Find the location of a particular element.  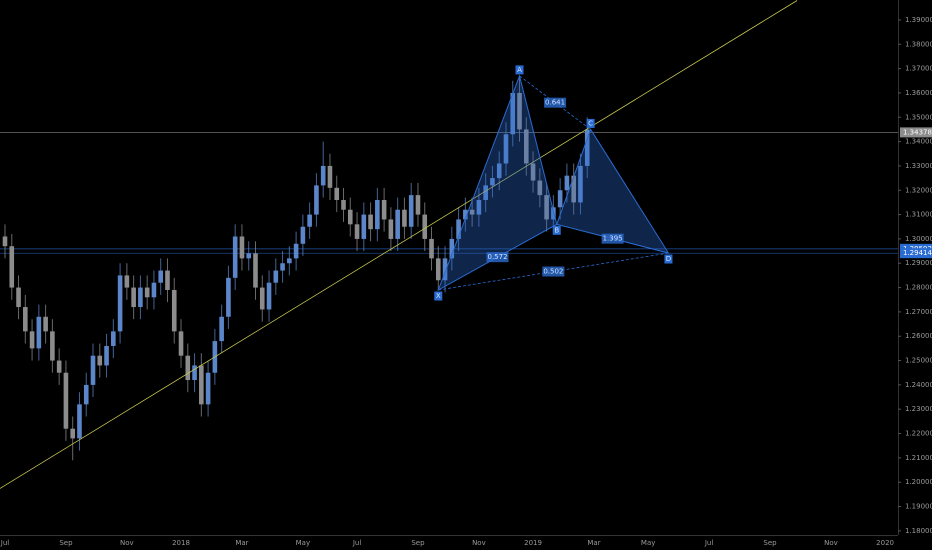

y-tick-label: 1.38000 is located at coordinates (918, 44).